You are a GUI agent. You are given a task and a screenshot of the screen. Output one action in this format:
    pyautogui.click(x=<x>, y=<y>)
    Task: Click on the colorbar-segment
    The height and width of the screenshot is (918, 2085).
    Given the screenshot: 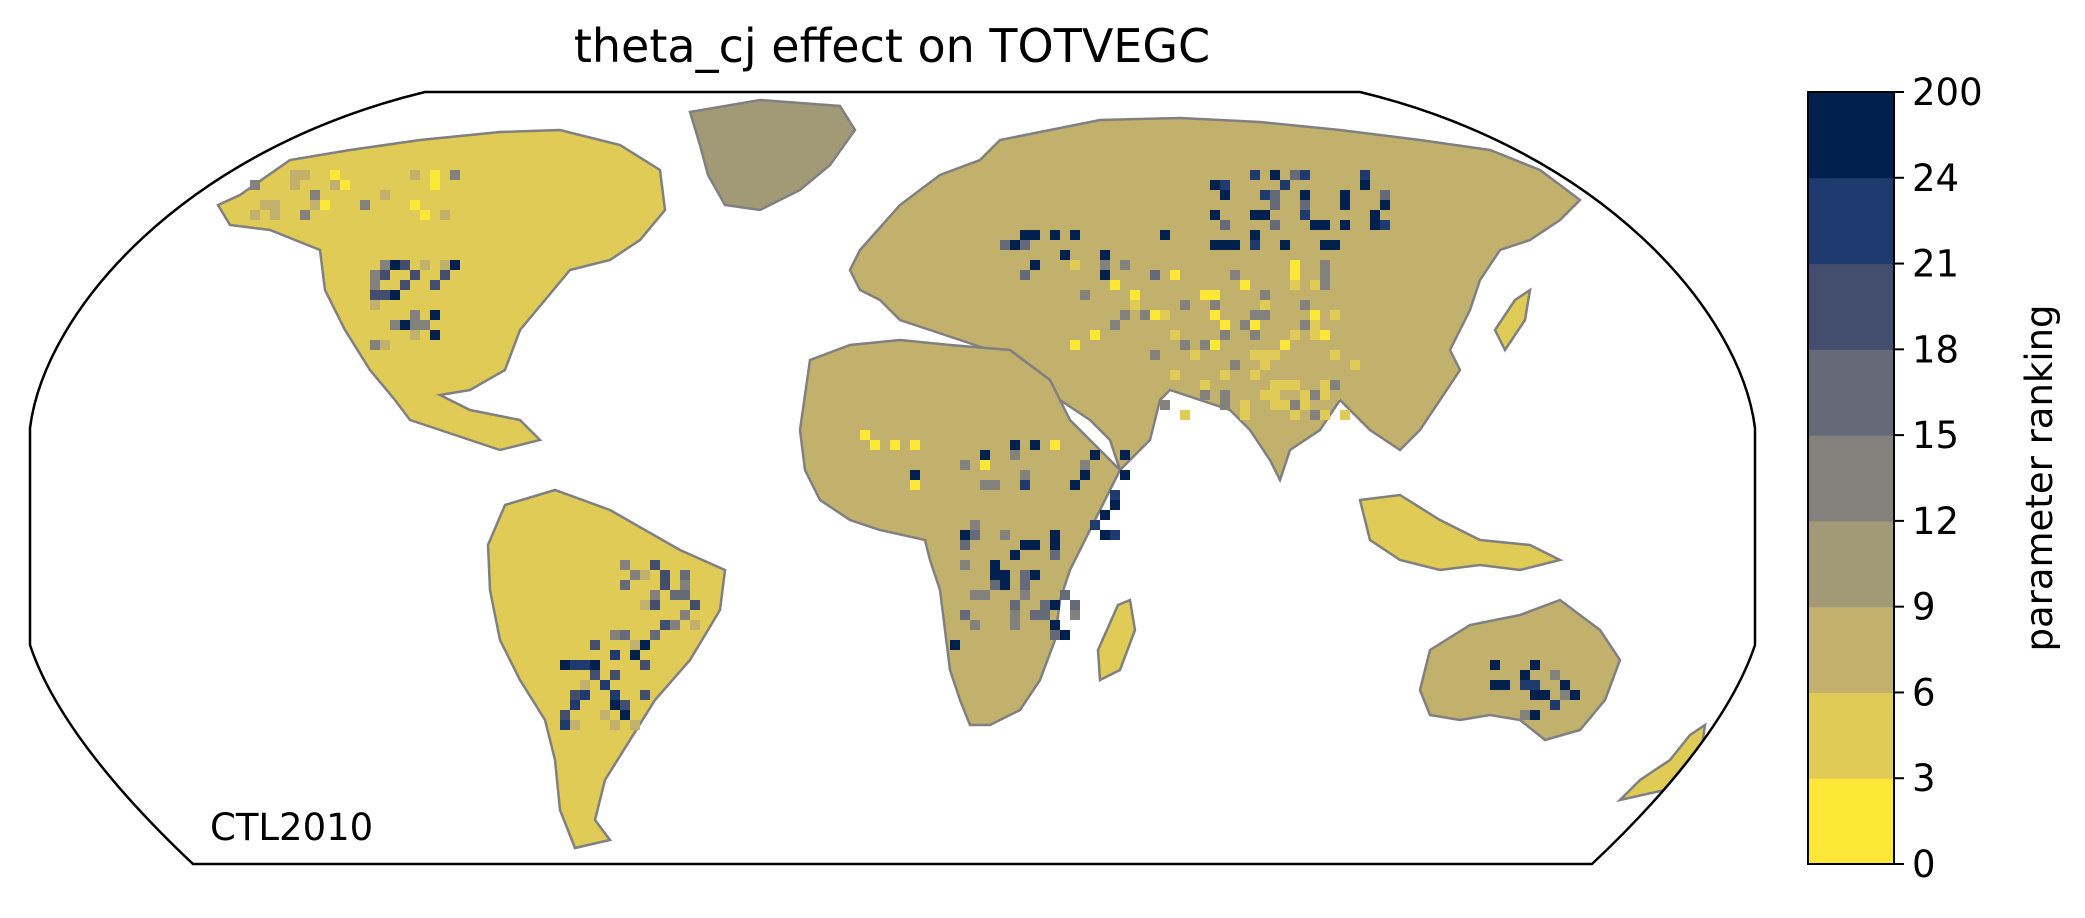 What is the action you would take?
    pyautogui.click(x=1851, y=221)
    